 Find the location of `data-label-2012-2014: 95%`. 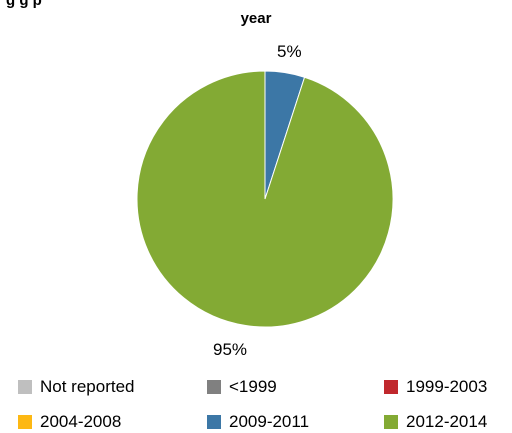

data-label-2012-2014: 95% is located at coordinates (230, 349).